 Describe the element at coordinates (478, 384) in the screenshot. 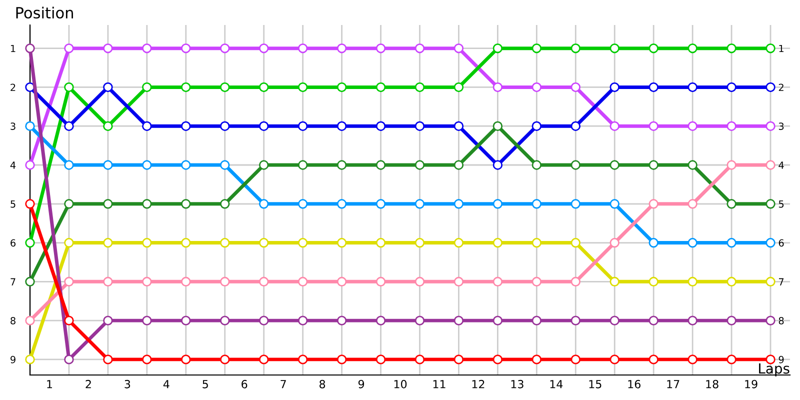

I see `x-tick-label: 12` at that location.